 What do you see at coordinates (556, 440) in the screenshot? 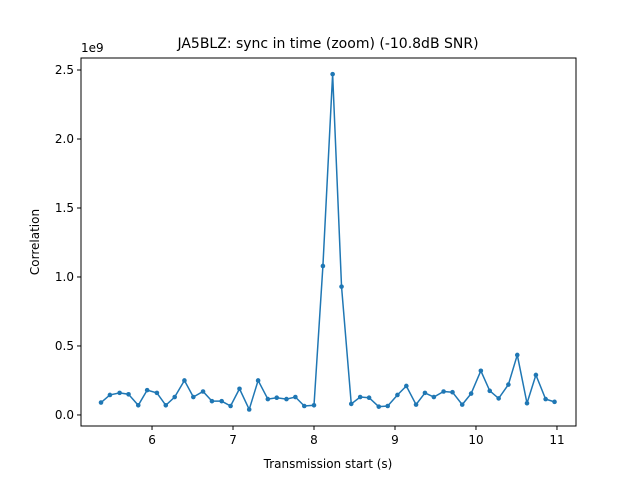
I see `x-tick-label: 11` at bounding box center [556, 440].